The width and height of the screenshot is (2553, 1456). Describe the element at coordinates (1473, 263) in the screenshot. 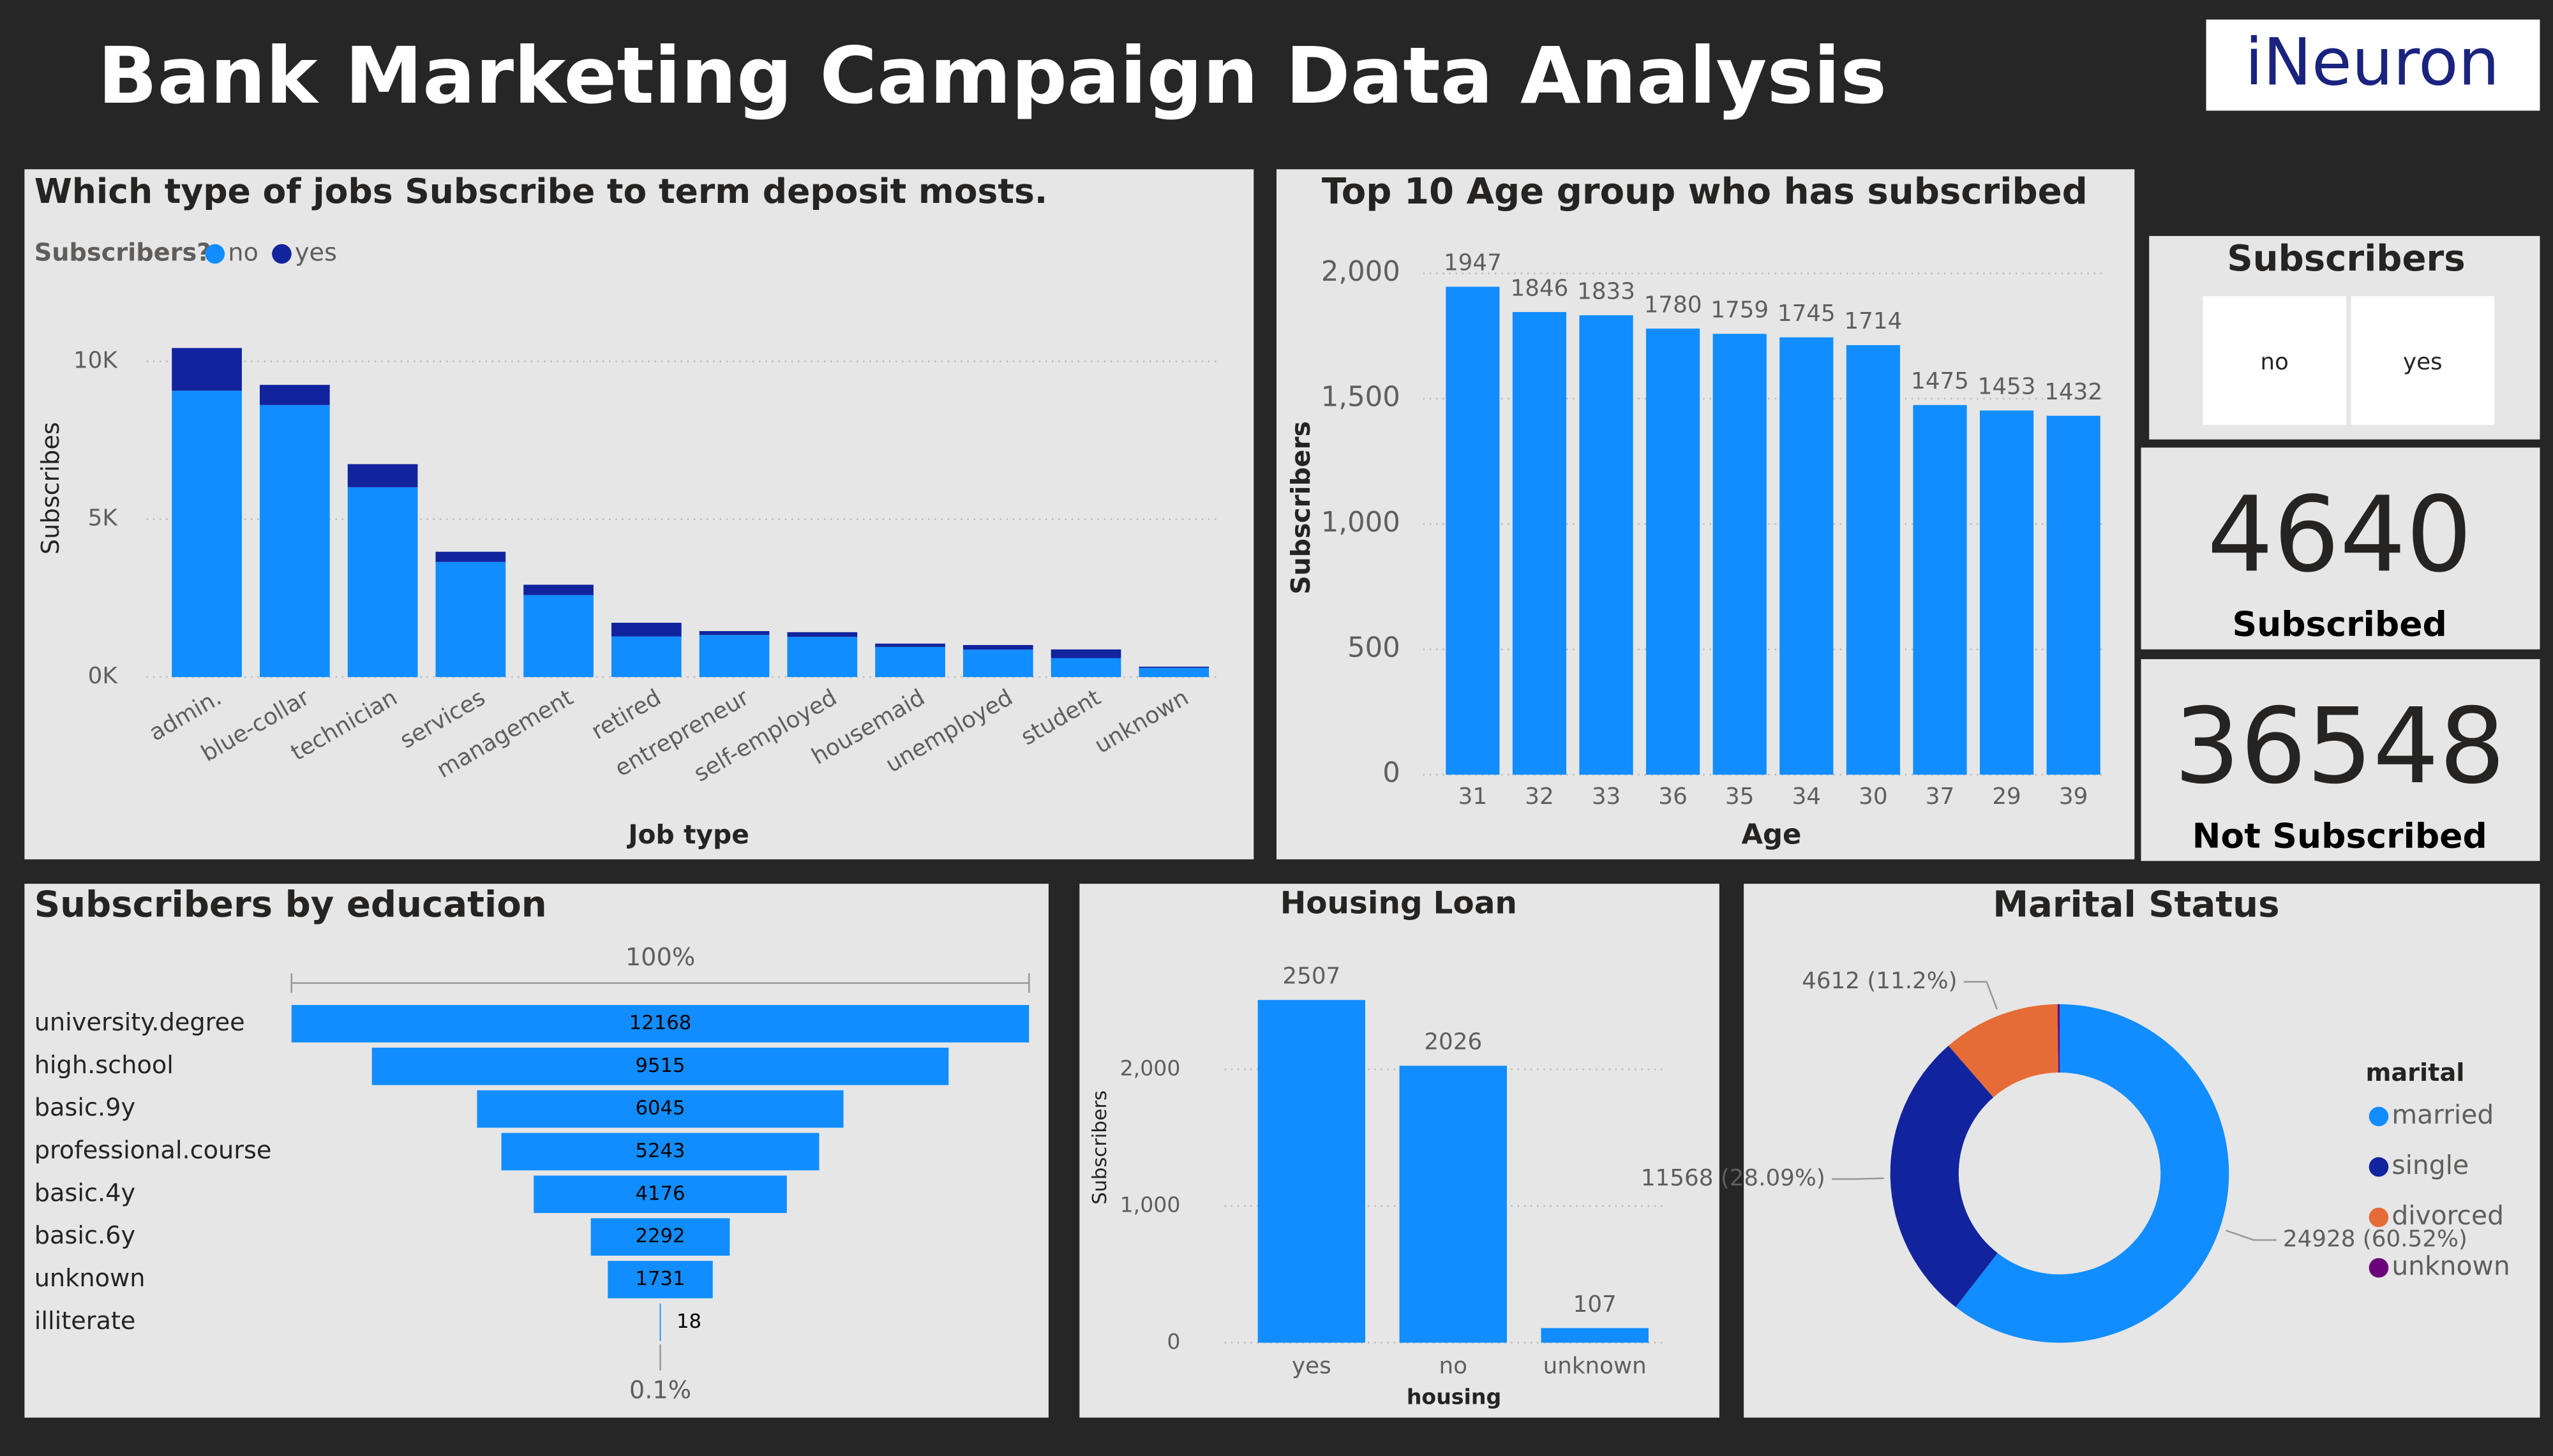

I see `data-label: 1947` at that location.